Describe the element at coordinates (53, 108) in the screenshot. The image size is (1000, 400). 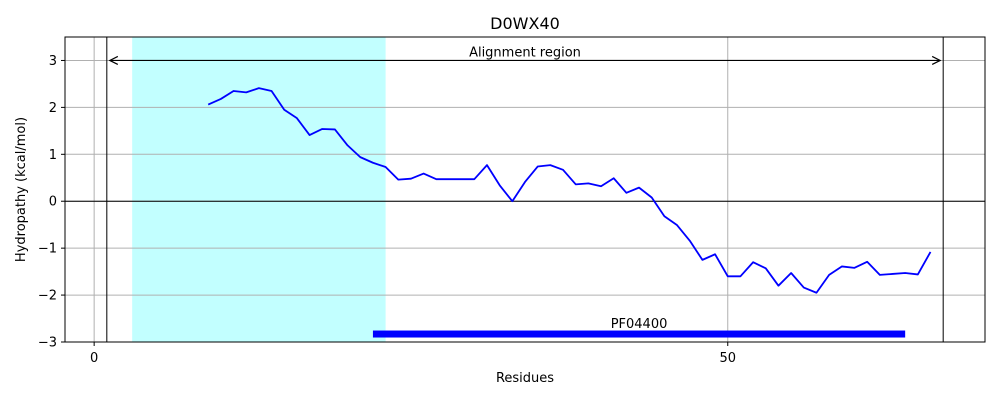
I see `y-tick-label-5: 2` at that location.